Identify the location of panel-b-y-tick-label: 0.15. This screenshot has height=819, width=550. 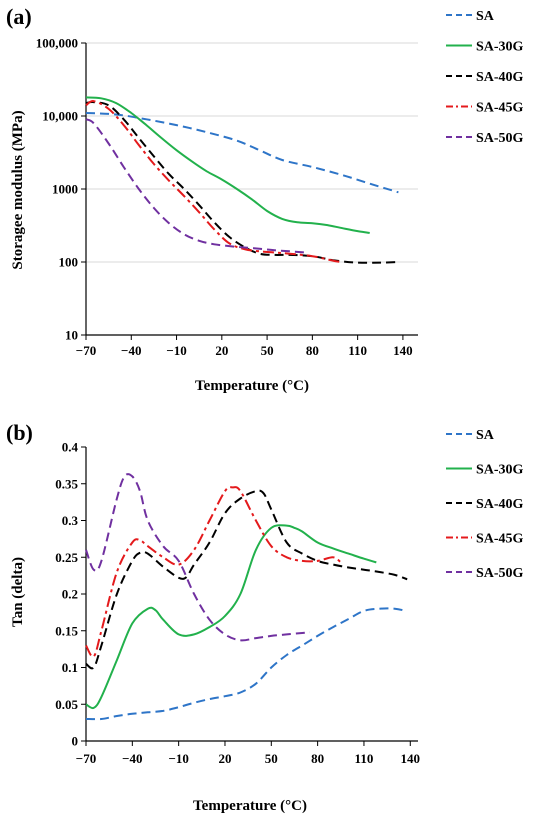
(66, 630).